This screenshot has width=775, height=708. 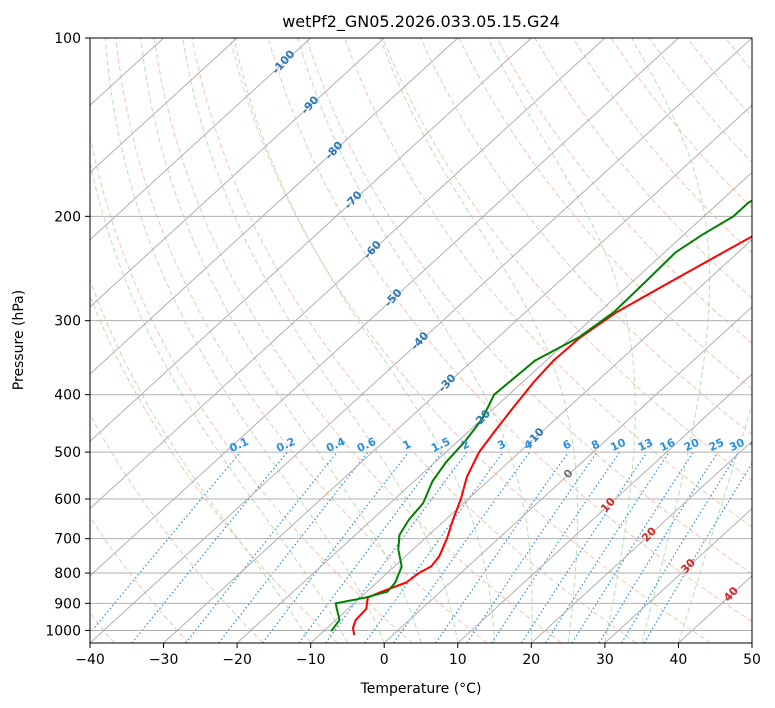 What do you see at coordinates (67, 540) in the screenshot?
I see `y-tick-label: 700` at bounding box center [67, 540].